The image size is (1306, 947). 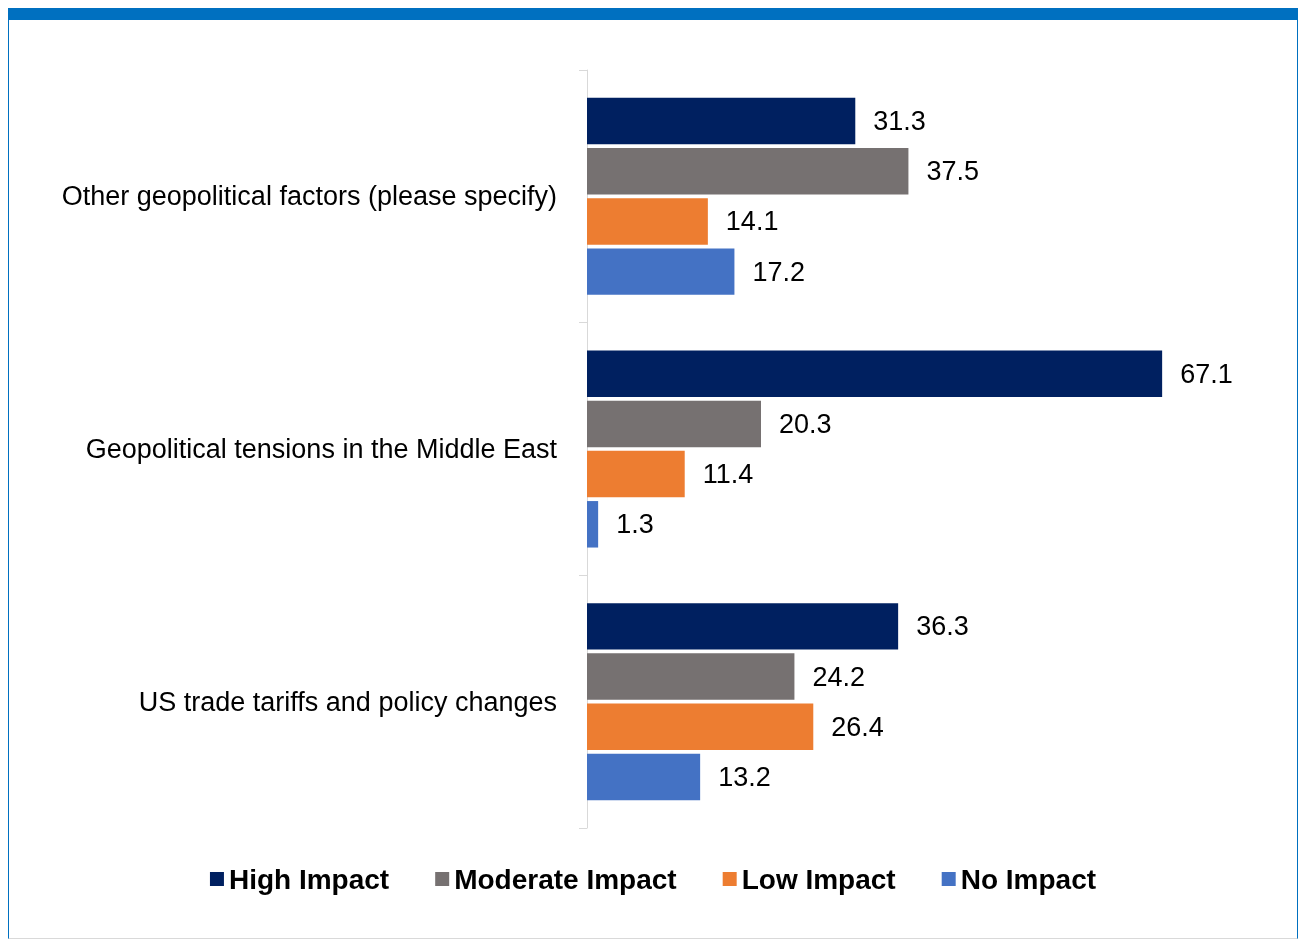 I want to click on data-label: 17.2, so click(x=778, y=271).